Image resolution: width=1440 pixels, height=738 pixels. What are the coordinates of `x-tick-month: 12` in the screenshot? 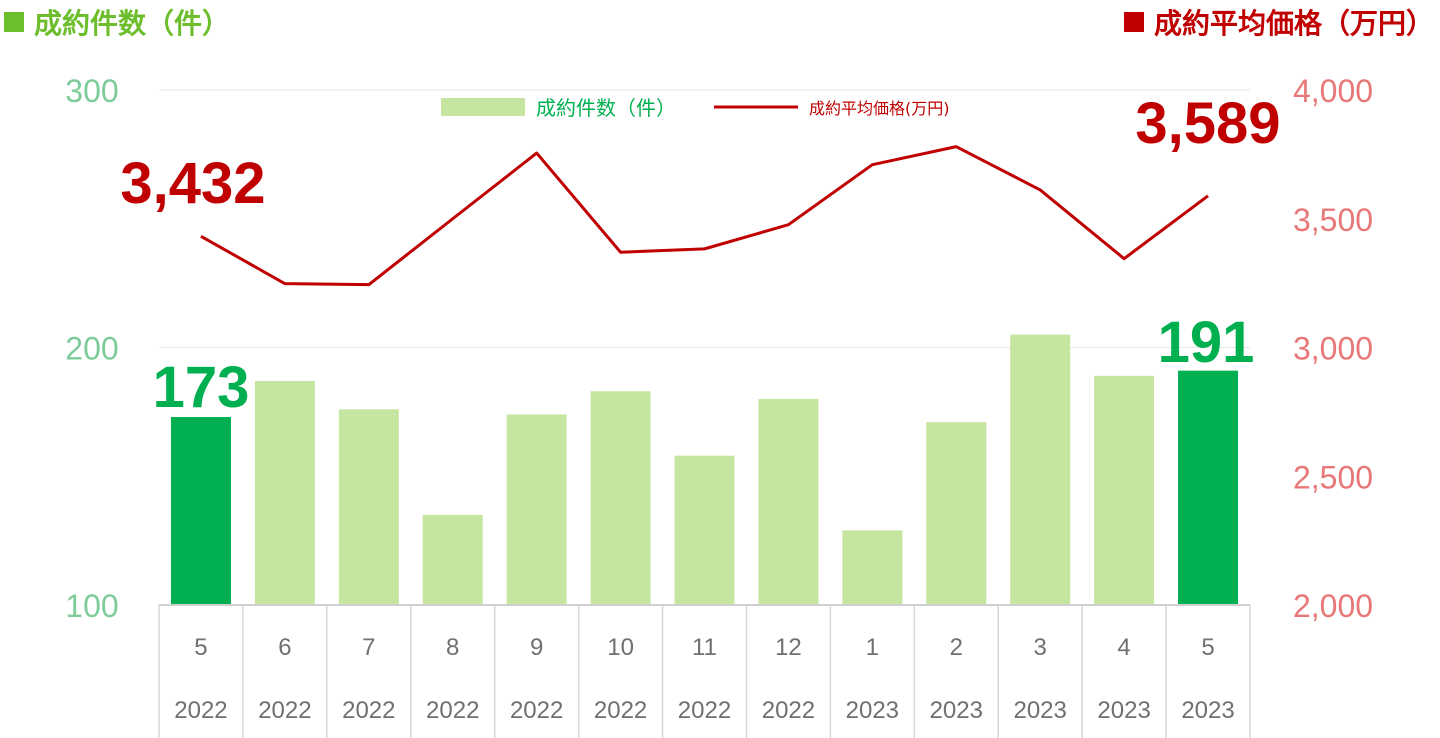 It's located at (788, 647).